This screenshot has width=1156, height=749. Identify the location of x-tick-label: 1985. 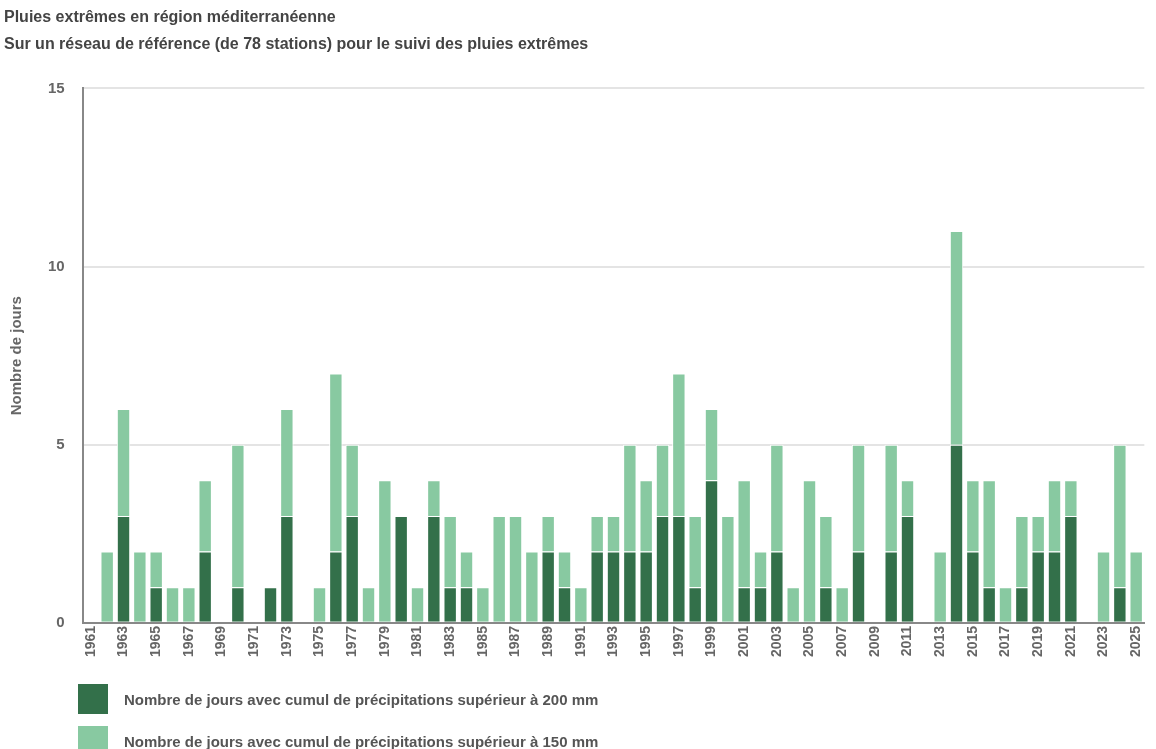
(481, 641).